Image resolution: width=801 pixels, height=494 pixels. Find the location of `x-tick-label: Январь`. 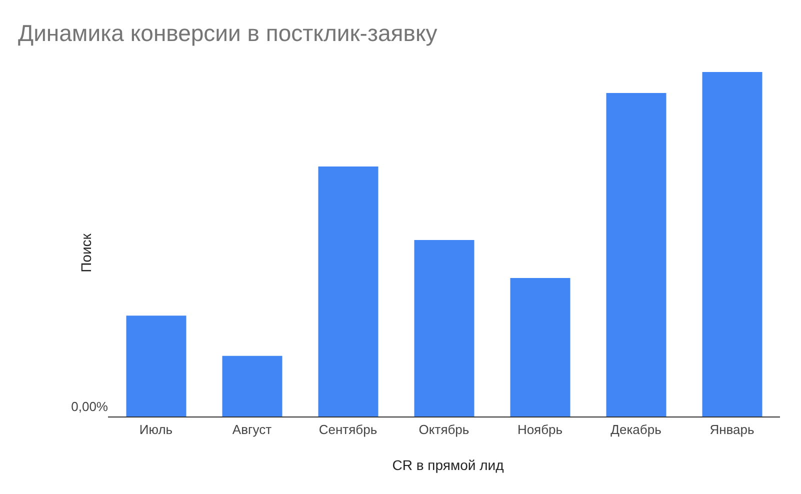

x-tick-label: Январь is located at coordinates (732, 430).